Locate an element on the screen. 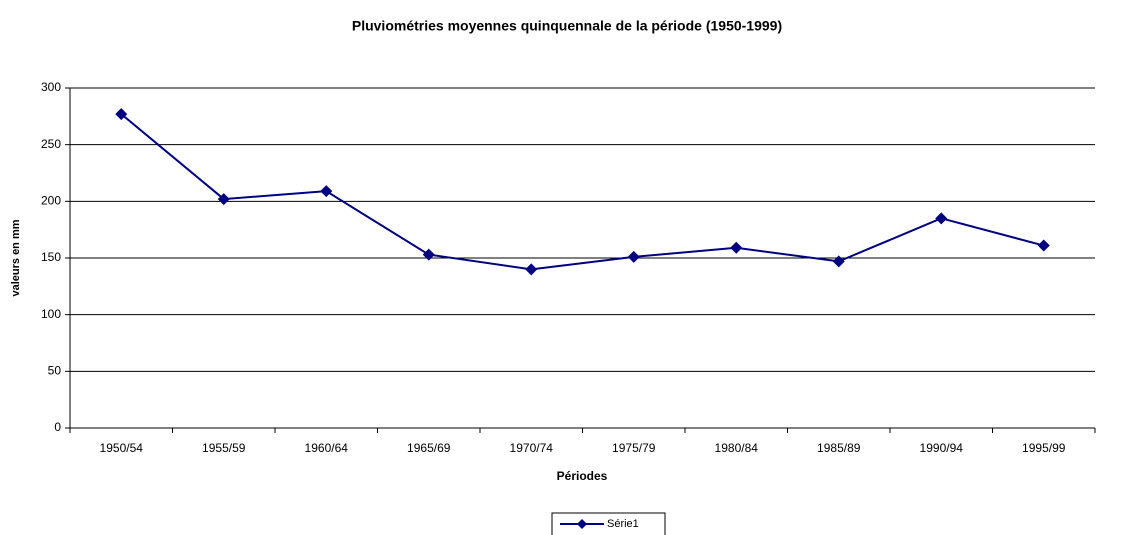  x-tick-label: 1950/54 is located at coordinates (122, 448).